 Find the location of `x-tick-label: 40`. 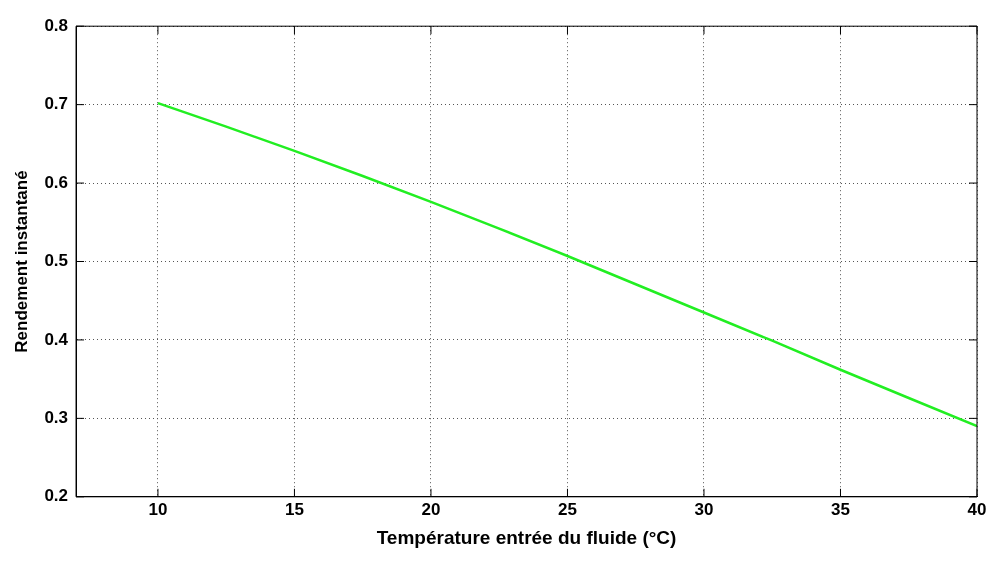

x-tick-label: 40 is located at coordinates (977, 509).